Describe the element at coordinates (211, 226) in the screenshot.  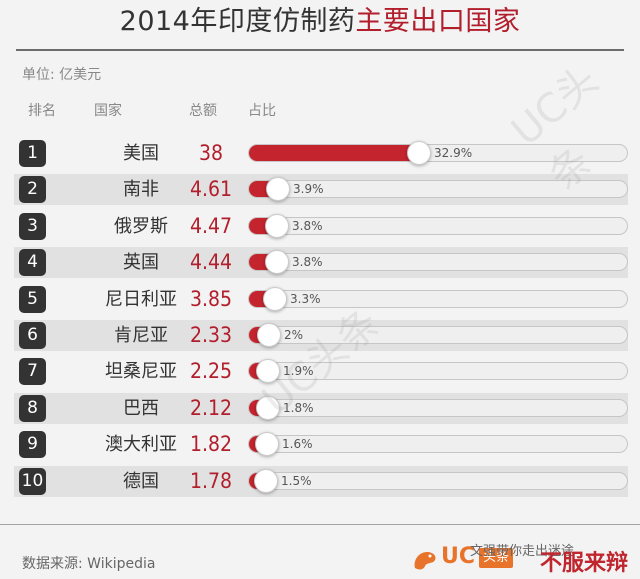
I see `value-label: 4.47` at that location.